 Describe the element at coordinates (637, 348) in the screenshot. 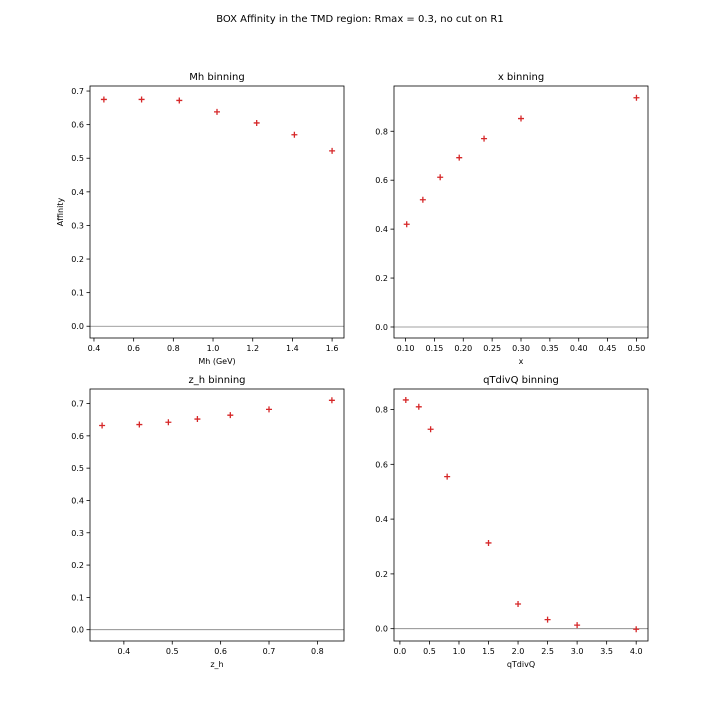

I see `x-tick-label: 0.50` at that location.